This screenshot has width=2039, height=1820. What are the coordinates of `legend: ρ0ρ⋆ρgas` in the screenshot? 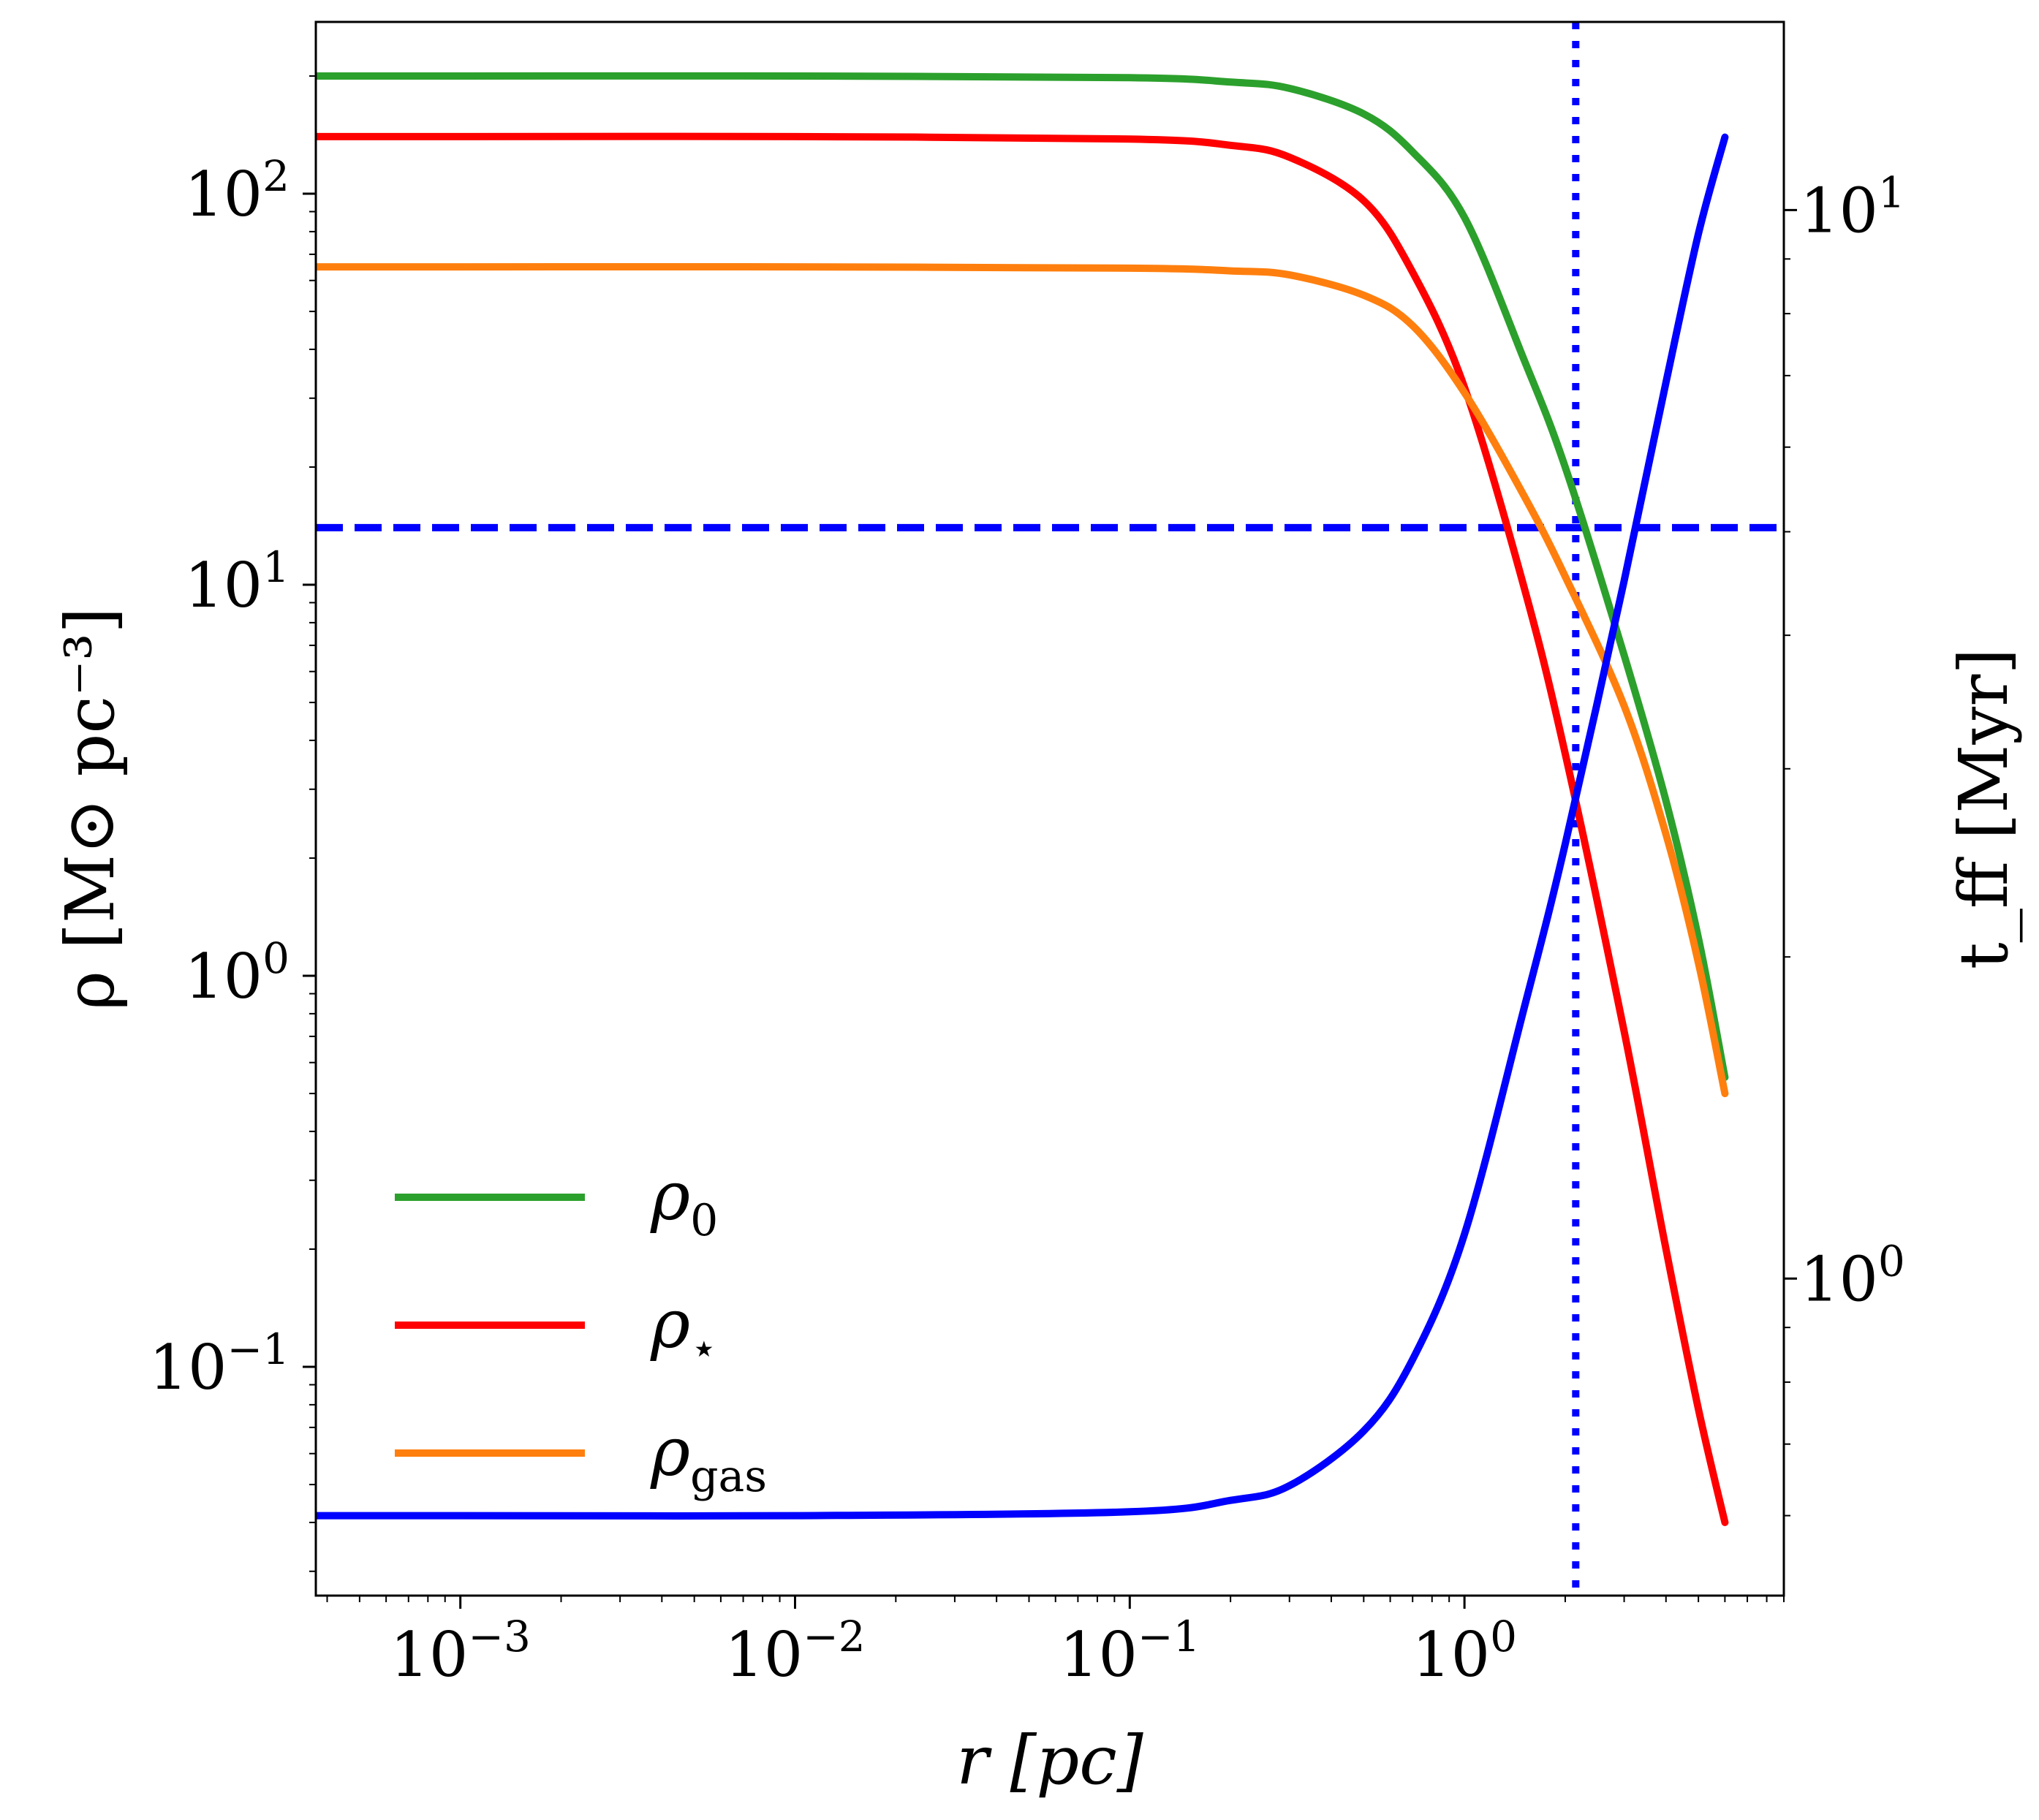 It's located at (581, 1329).